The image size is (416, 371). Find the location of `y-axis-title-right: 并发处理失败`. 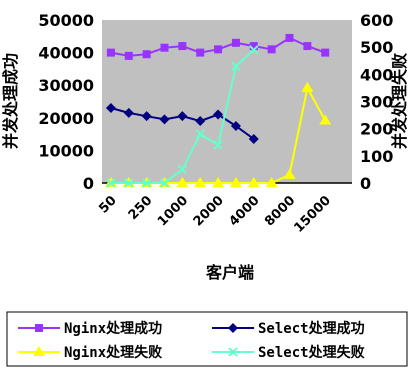

y-axis-title-right: 并发处理失败 is located at coordinates (399, 101).